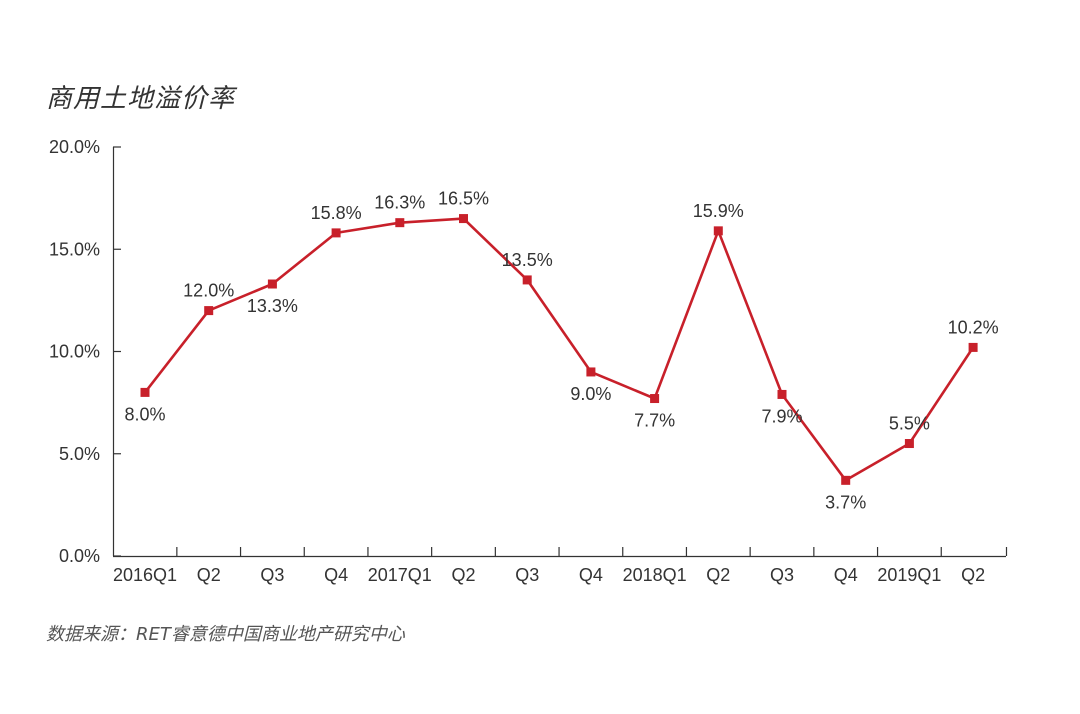  What do you see at coordinates (145, 575) in the screenshot?
I see `x-tick-label: 2016Q1` at bounding box center [145, 575].